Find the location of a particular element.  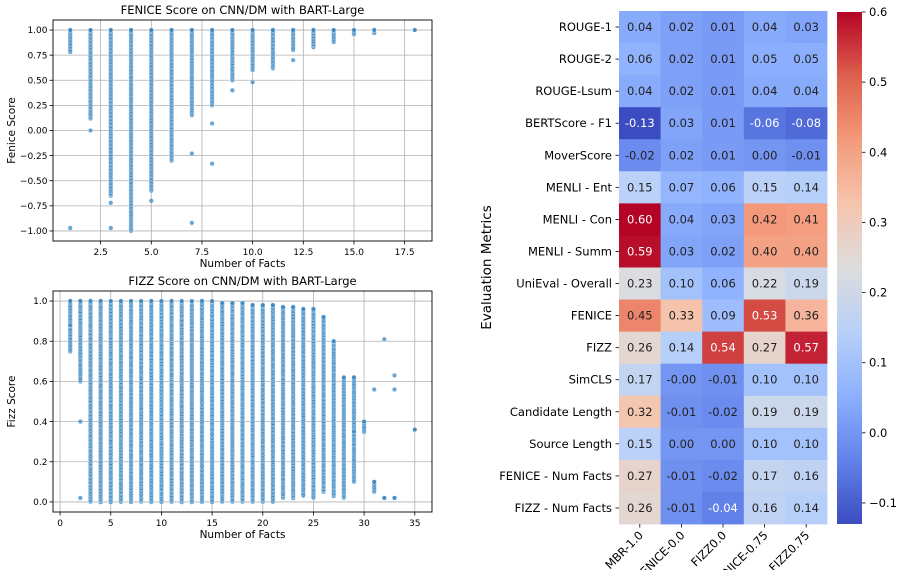

heatmap-cell-label: 0.60 is located at coordinates (640, 219).